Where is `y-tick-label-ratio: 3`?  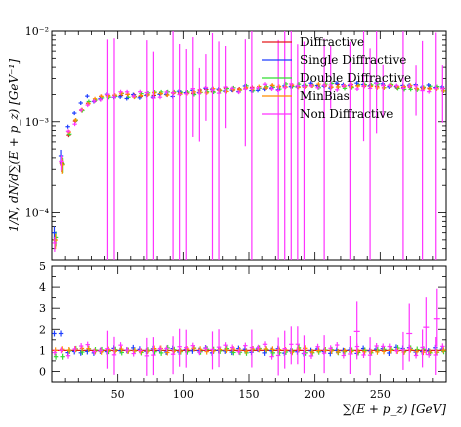 y-tick-label-ratio: 3 is located at coordinates (42, 308).